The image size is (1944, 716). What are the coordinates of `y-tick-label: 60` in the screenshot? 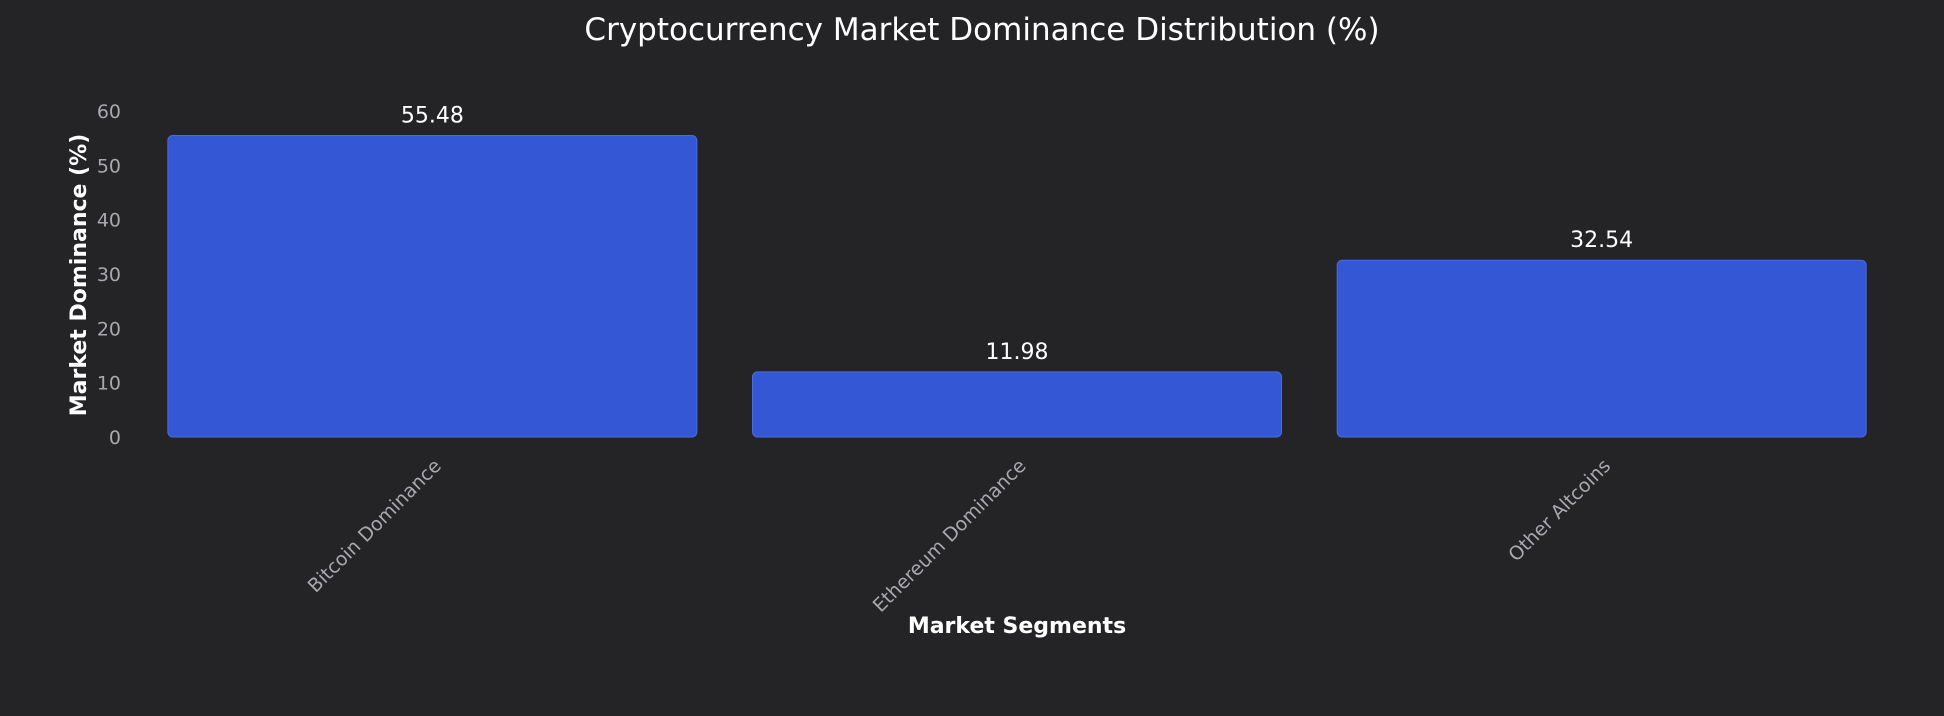 It's located at (109, 112).